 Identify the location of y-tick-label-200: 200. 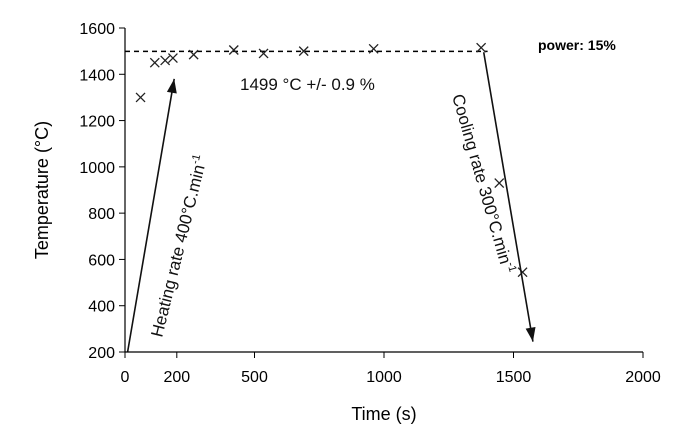
(101, 353).